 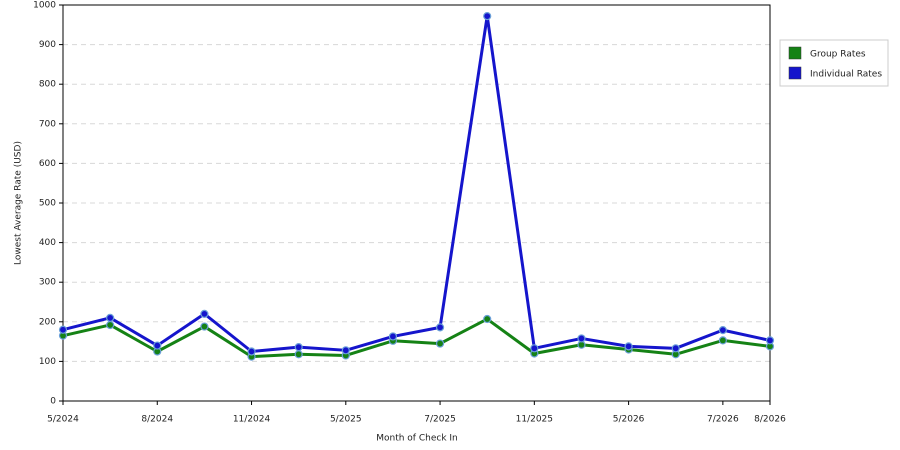 What do you see at coordinates (44, 6) in the screenshot?
I see `y-tick-label: 1000` at bounding box center [44, 6].